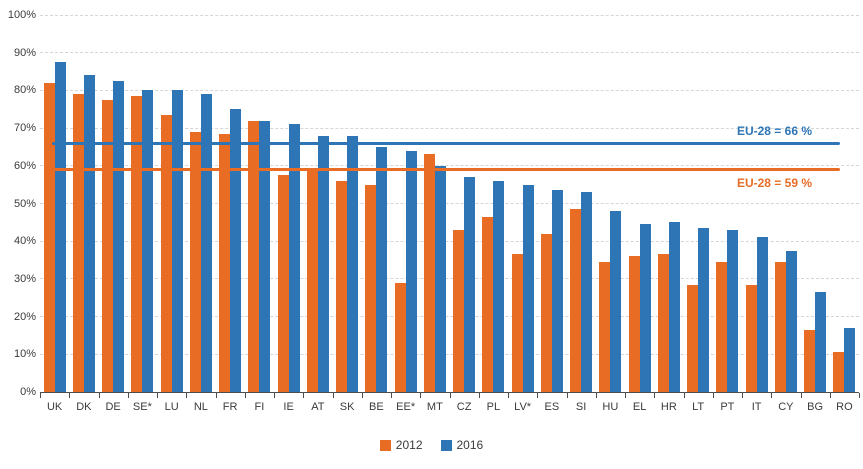 The height and width of the screenshot is (469, 863). I want to click on x-axis-label-SI: SI, so click(581, 407).